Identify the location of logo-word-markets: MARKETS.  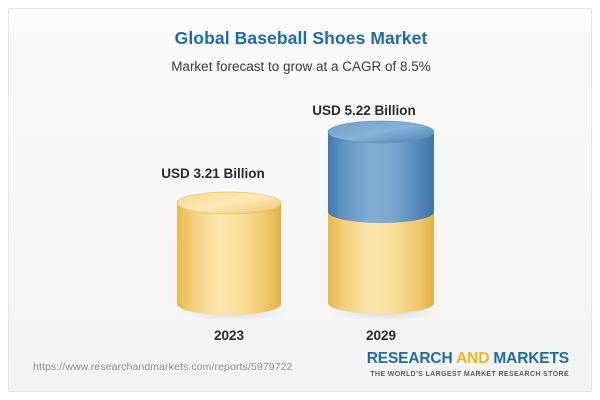
(529, 359).